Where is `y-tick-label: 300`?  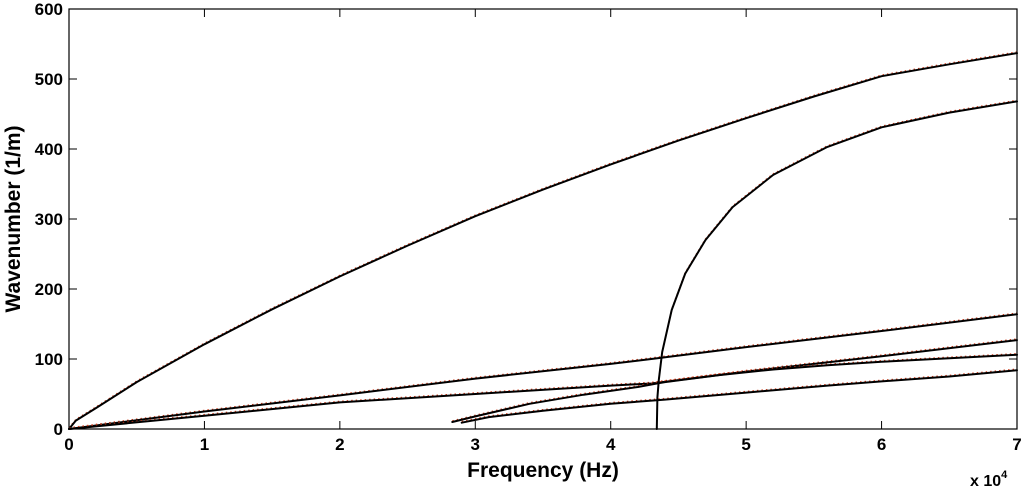
y-tick-label: 300 is located at coordinates (49, 219).